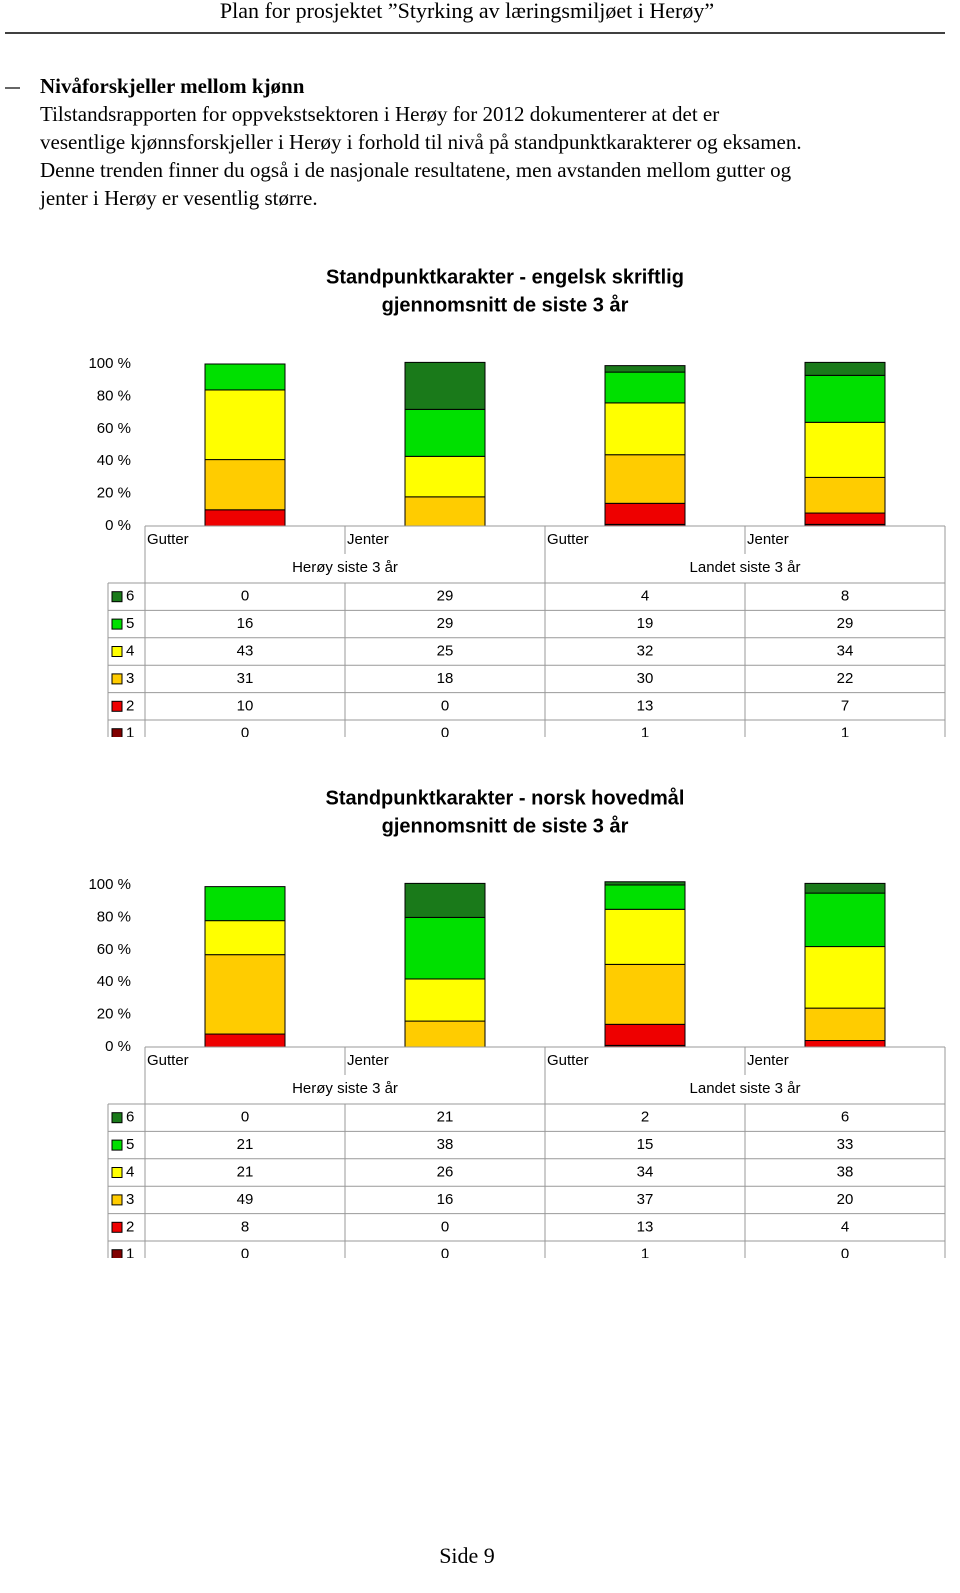 The height and width of the screenshot is (1593, 960). What do you see at coordinates (178, 198) in the screenshot?
I see `paragraph-line: jenter i Herøy er vesentlig større.` at bounding box center [178, 198].